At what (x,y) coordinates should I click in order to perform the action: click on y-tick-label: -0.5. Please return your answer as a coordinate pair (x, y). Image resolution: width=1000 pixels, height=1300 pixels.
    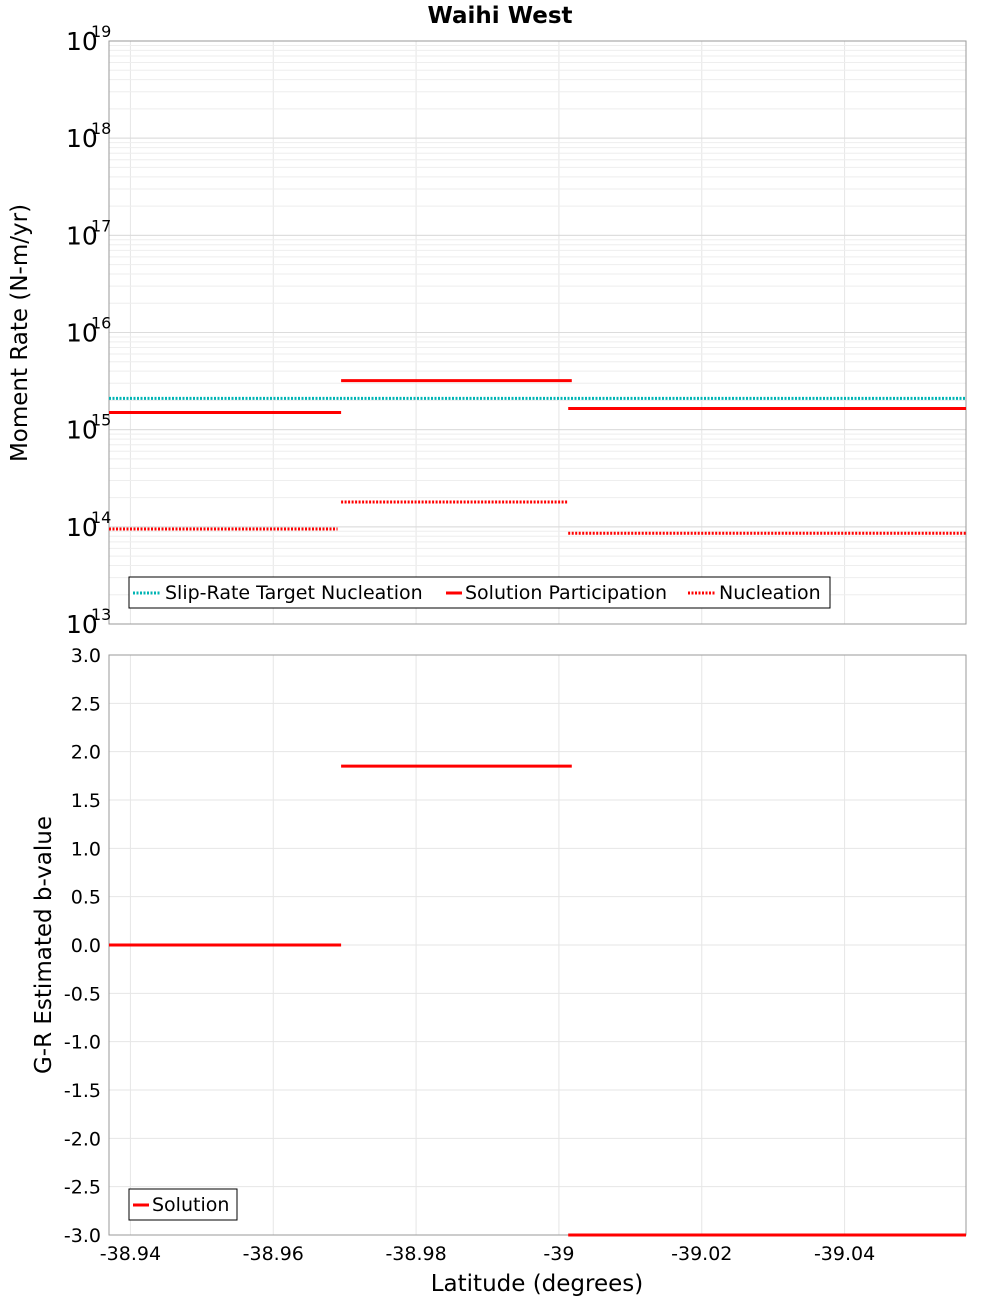
    Looking at the image, I should click on (82, 994).